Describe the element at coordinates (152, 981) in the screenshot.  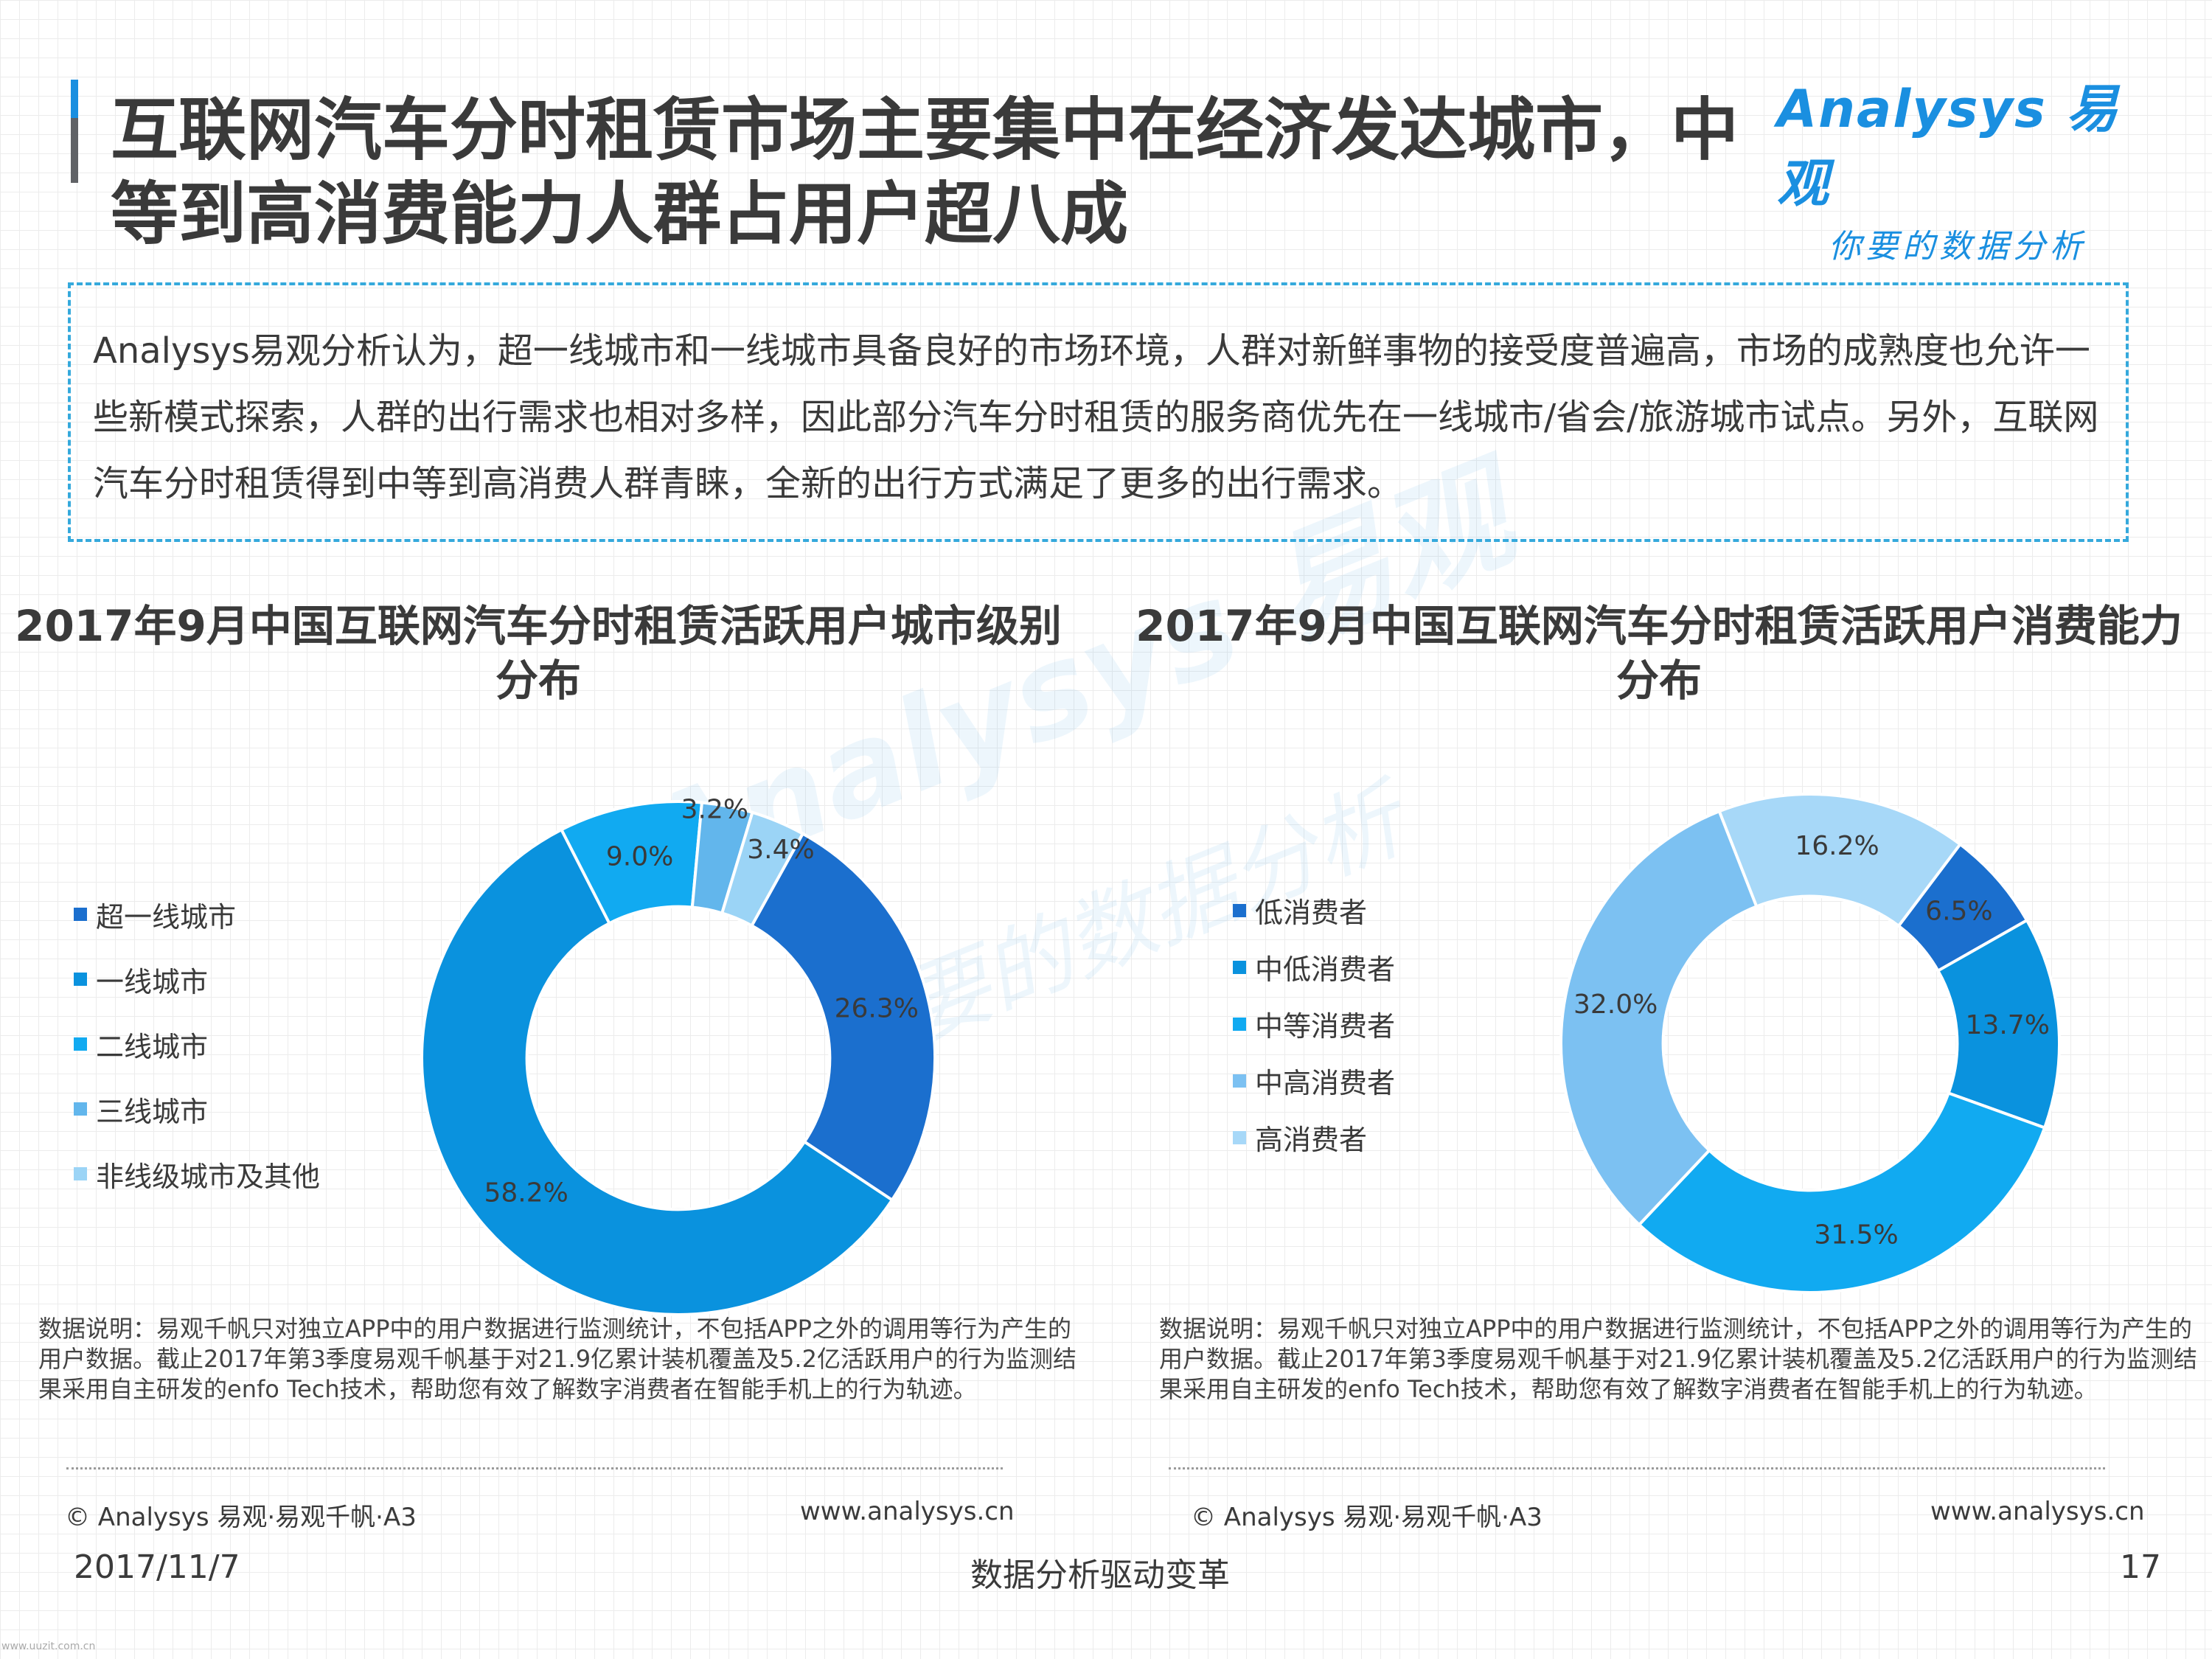
I see `legend-label: 一线城市` at that location.